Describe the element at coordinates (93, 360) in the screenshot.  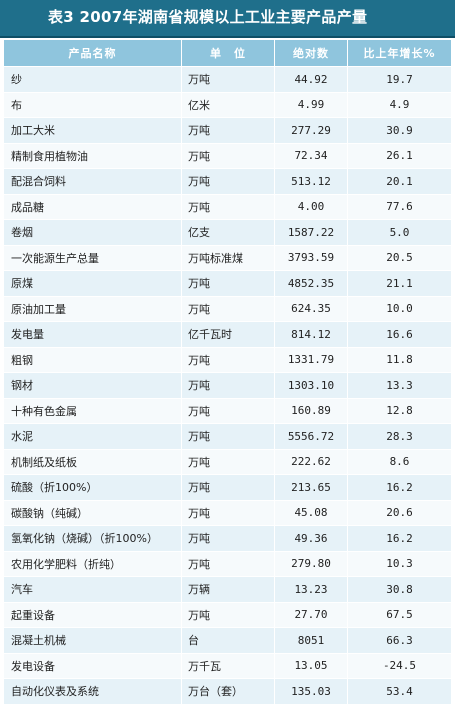
I see `product-name-cell: 粗钢` at that location.